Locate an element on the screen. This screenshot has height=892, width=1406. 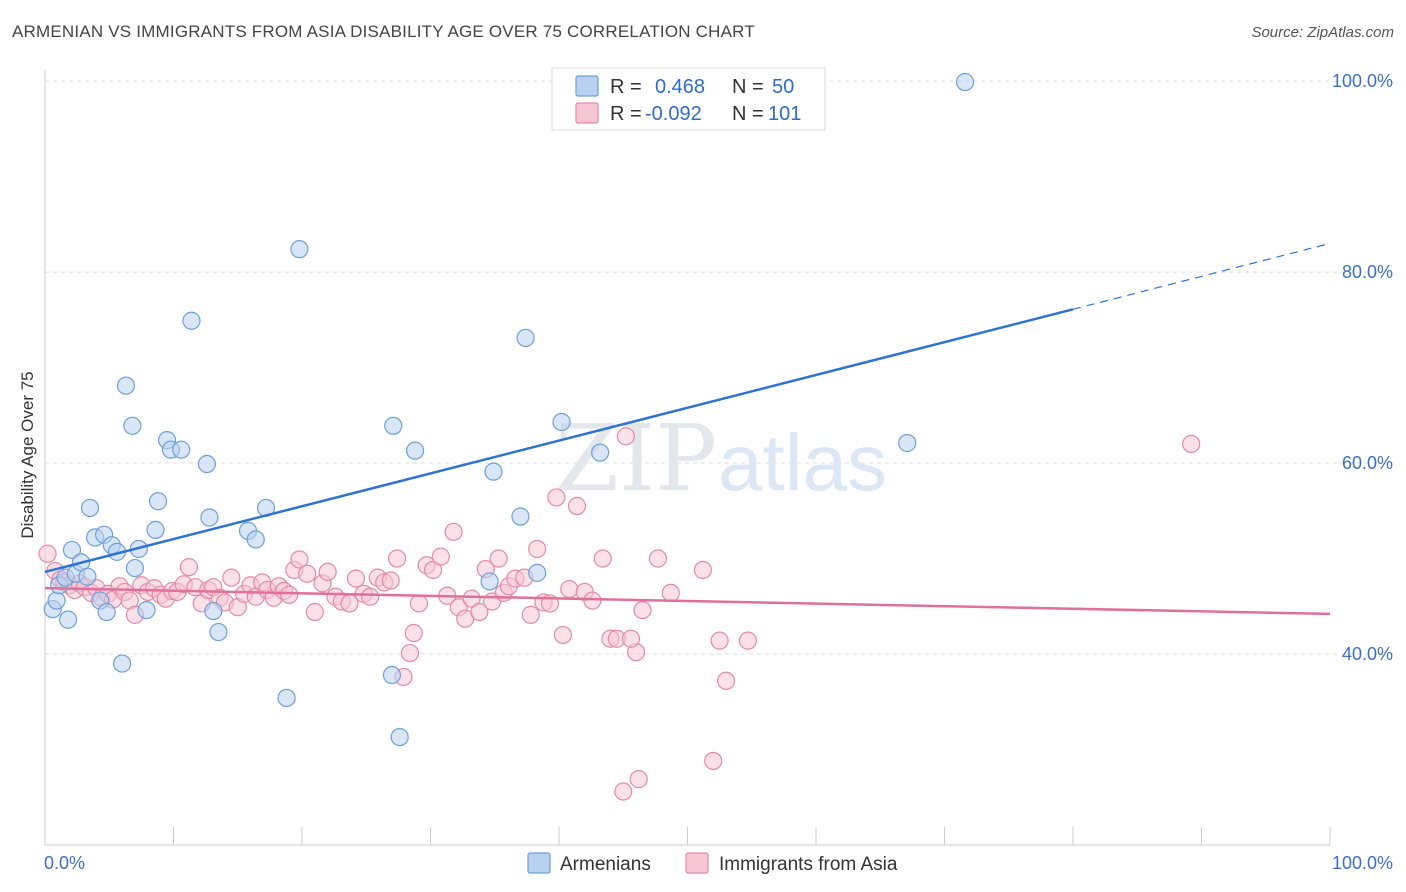
bottom-legend-swatch-immigrants is located at coordinates (697, 863).